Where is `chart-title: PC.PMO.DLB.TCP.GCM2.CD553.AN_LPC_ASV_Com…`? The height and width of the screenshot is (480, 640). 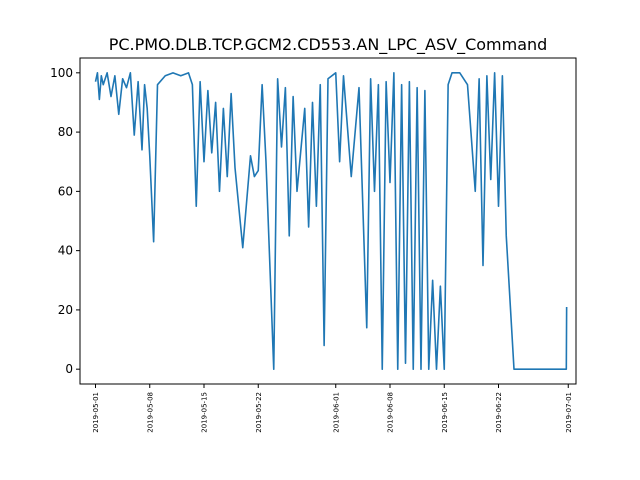
chart-title: PC.PMO.DLB.TCP.GCM2.CD553.AN_LPC_ASV_Com… is located at coordinates (328, 45).